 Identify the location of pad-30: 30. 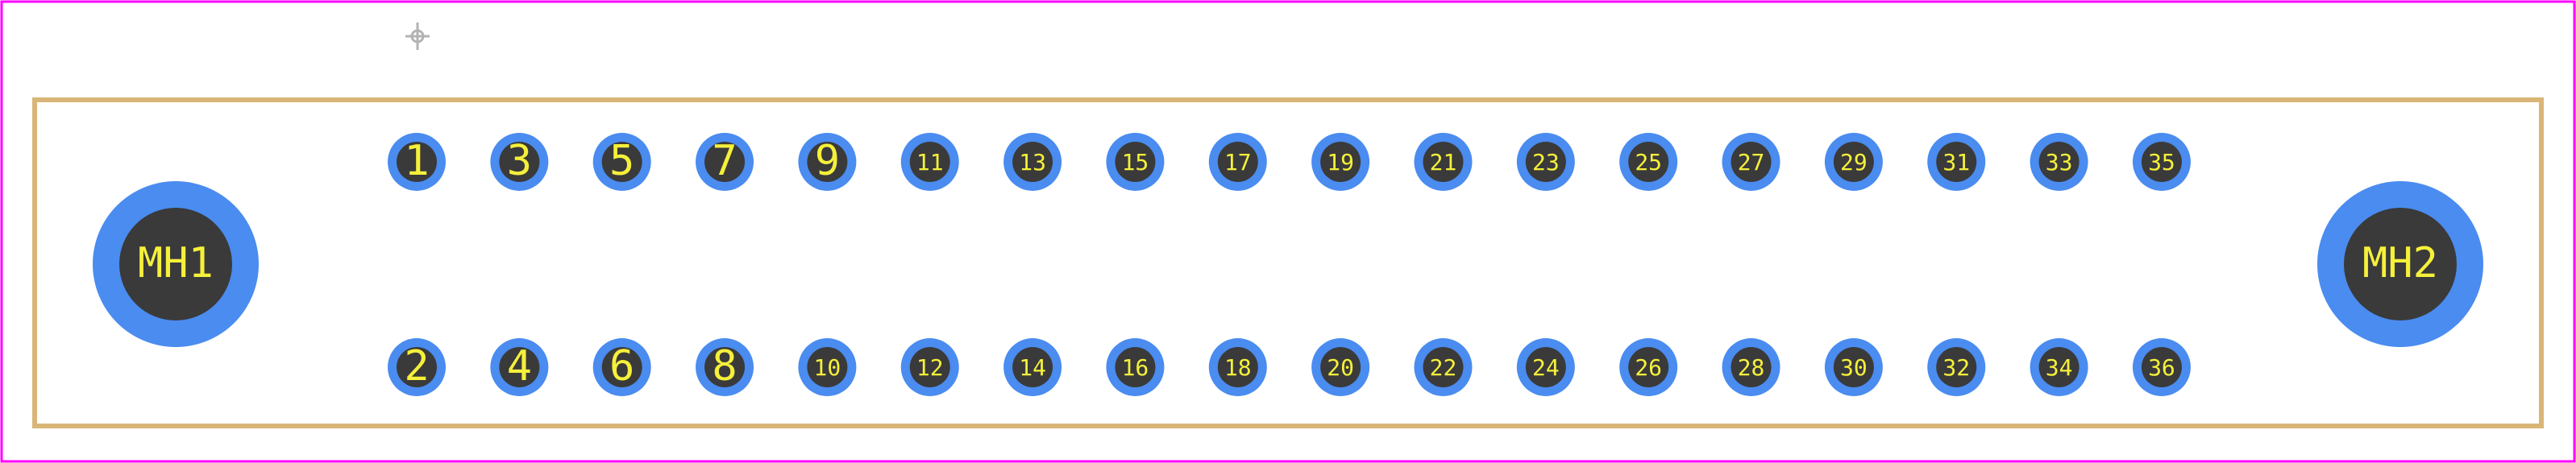
(1853, 367).